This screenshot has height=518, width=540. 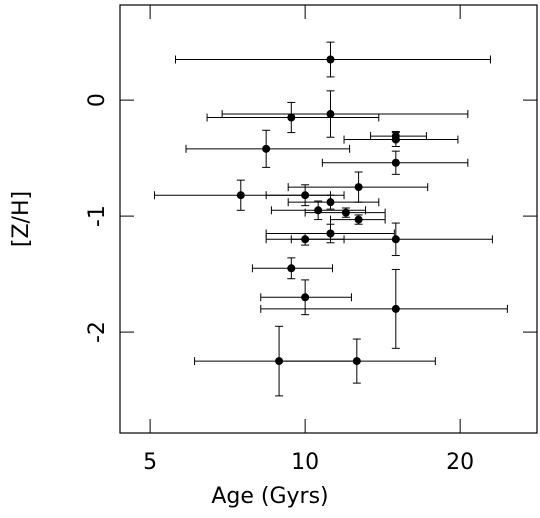 I want to click on y-tick-label: 0, so click(x=97, y=100).